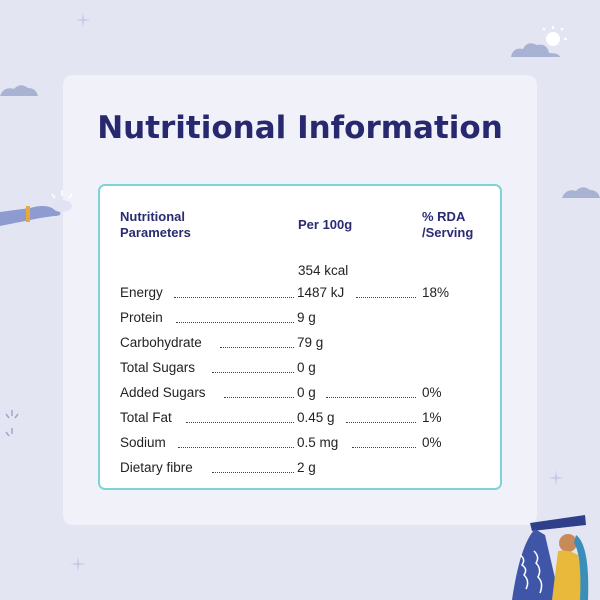 This screenshot has height=600, width=600. Describe the element at coordinates (155, 224) in the screenshot. I see `header-parameters: Nutritional Parameters` at that location.